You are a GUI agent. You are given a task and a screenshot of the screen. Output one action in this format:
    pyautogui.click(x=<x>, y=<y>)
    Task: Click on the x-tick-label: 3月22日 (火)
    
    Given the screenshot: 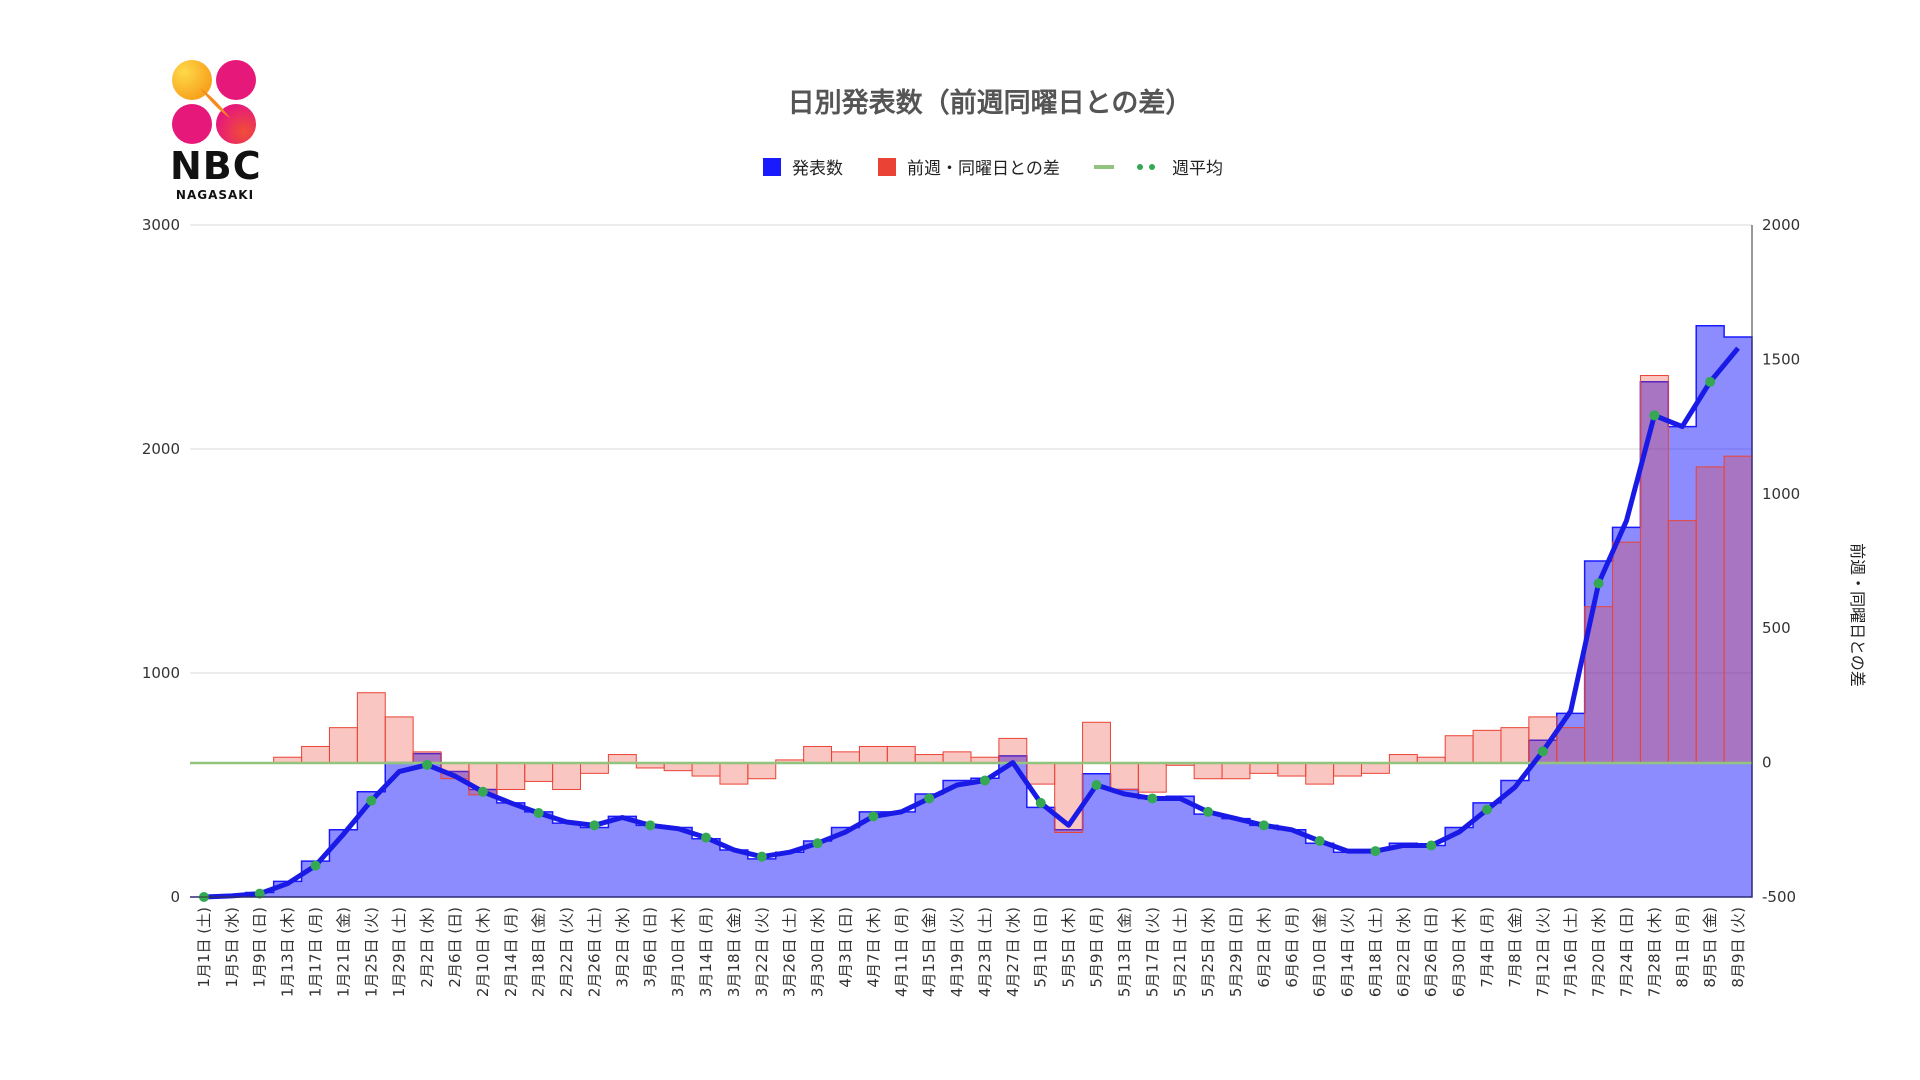 What is the action you would take?
    pyautogui.click(x=762, y=952)
    